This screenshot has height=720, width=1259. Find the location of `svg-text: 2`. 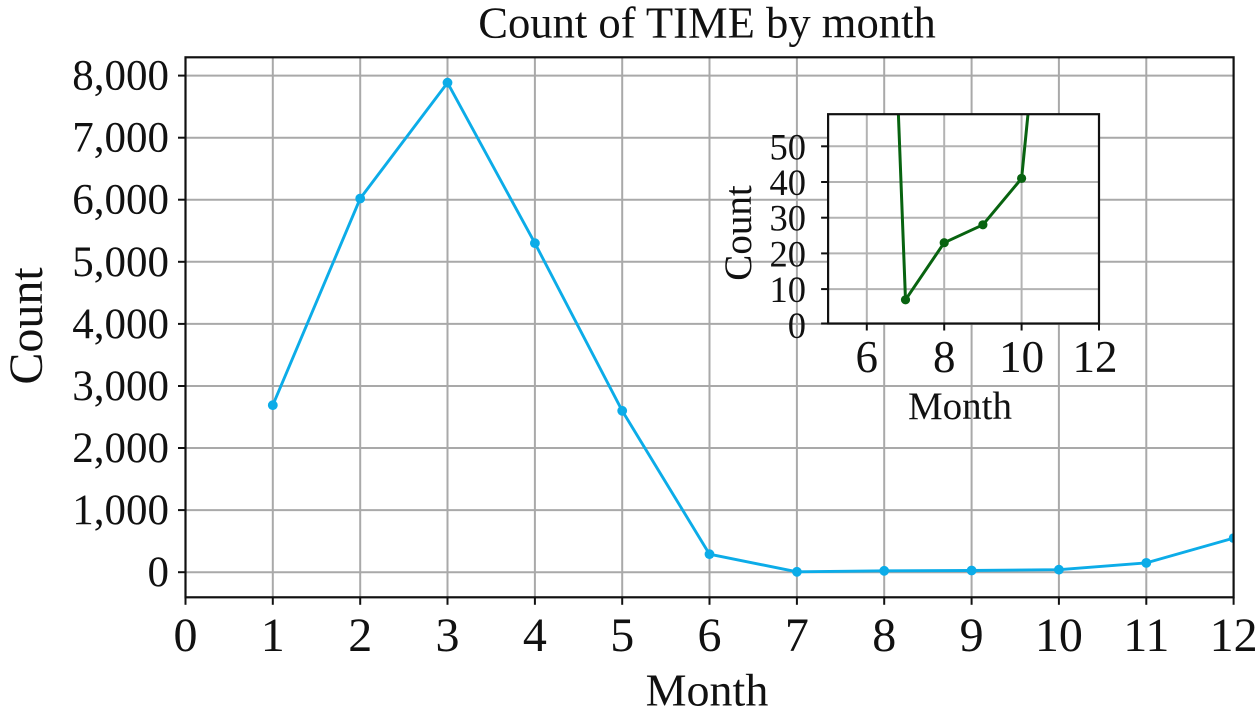

svg-text: 2 is located at coordinates (360, 635).